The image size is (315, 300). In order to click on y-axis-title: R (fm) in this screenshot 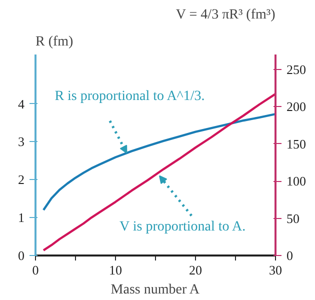, I will do `click(55, 42)`.